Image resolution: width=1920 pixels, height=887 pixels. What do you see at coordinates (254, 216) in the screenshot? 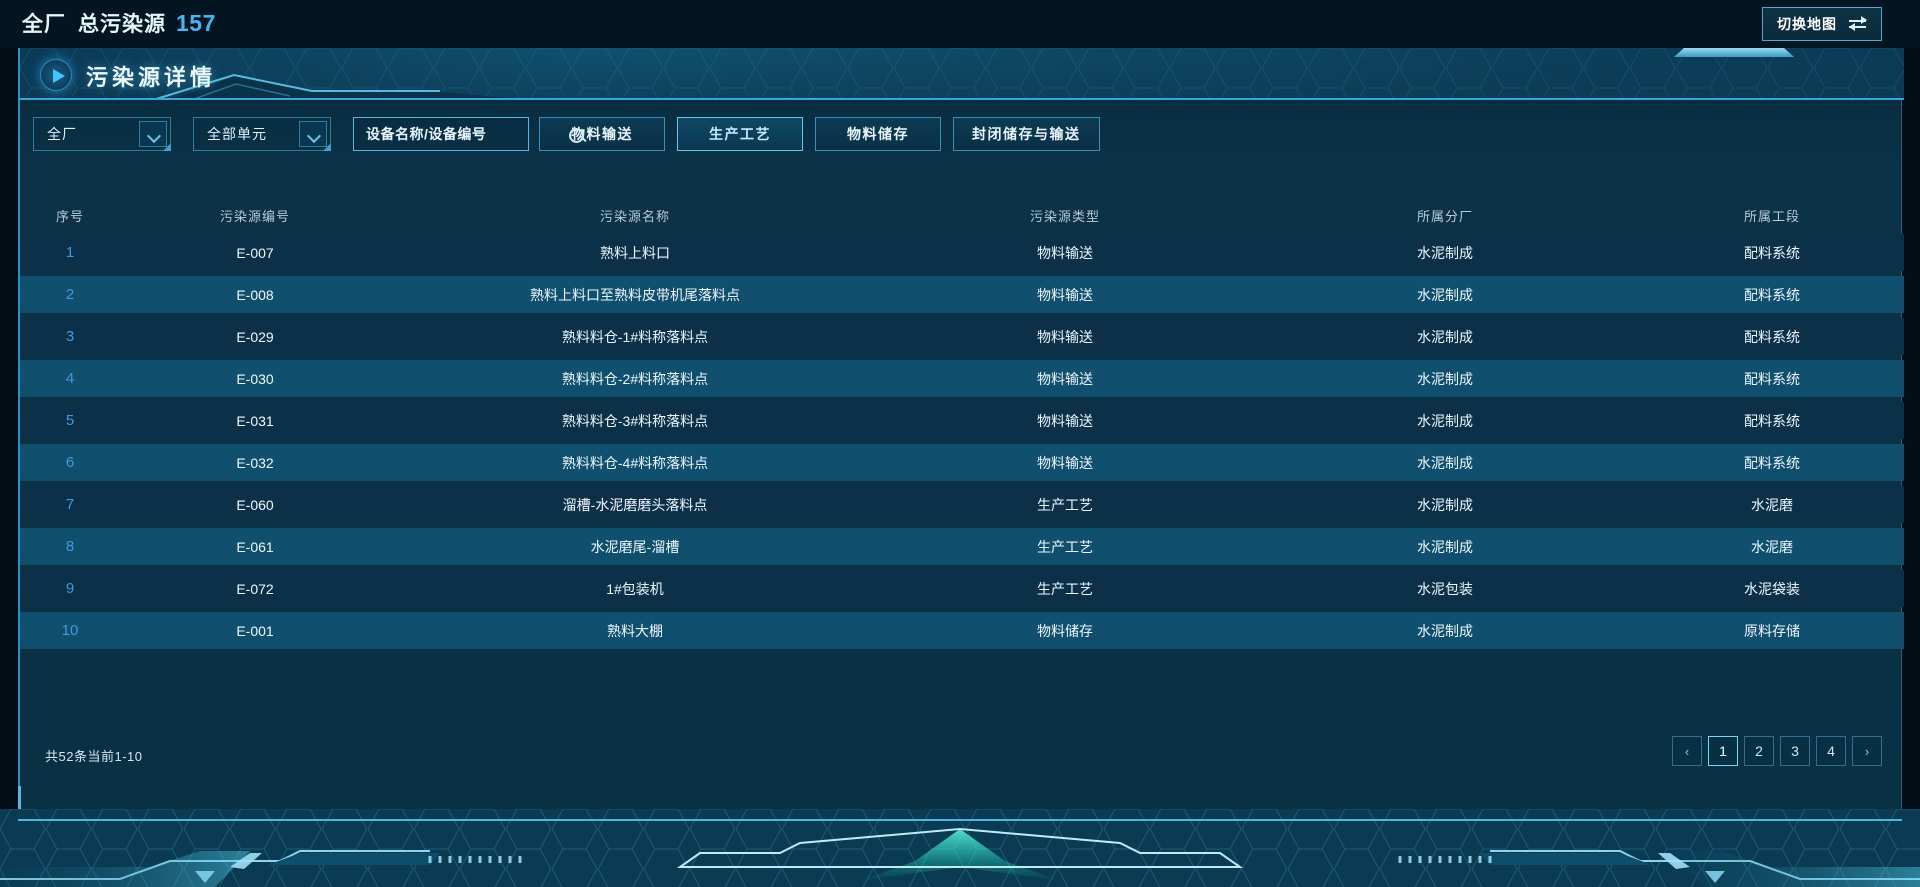
I see `column-header-code: 污染源编号` at bounding box center [254, 216].